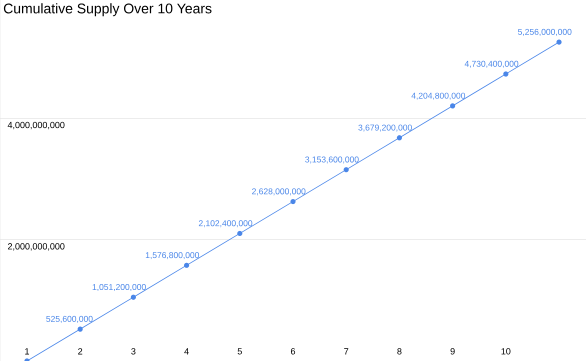  Describe the element at coordinates (69, 319) in the screenshot. I see `data-label: 525,600,000` at that location.